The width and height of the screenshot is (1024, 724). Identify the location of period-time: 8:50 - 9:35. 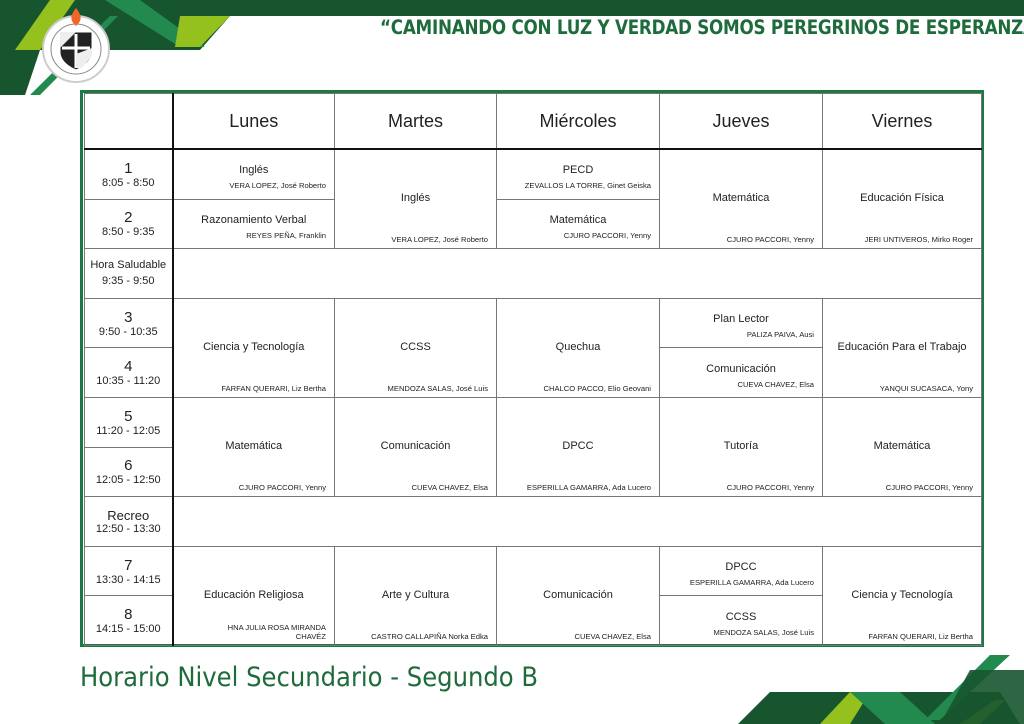
(128, 232).